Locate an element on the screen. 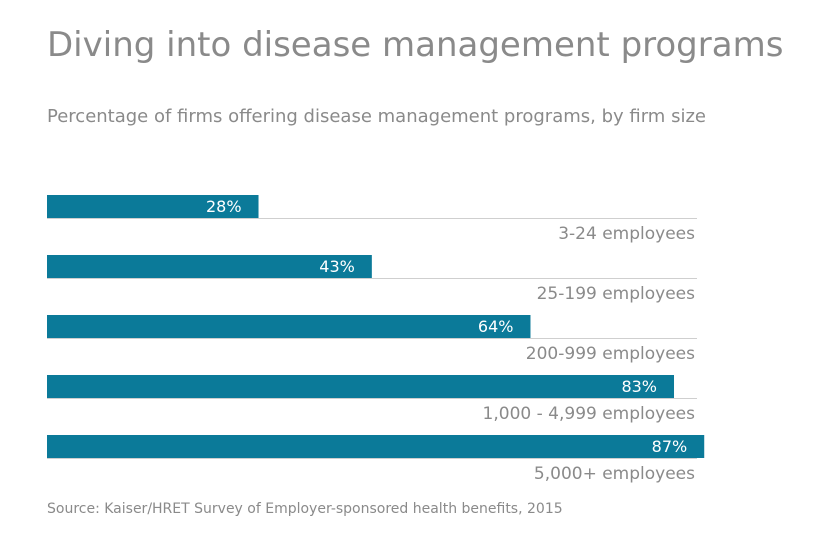 This screenshot has height=547, width=840. category-label: 3-24 employees is located at coordinates (626, 234).